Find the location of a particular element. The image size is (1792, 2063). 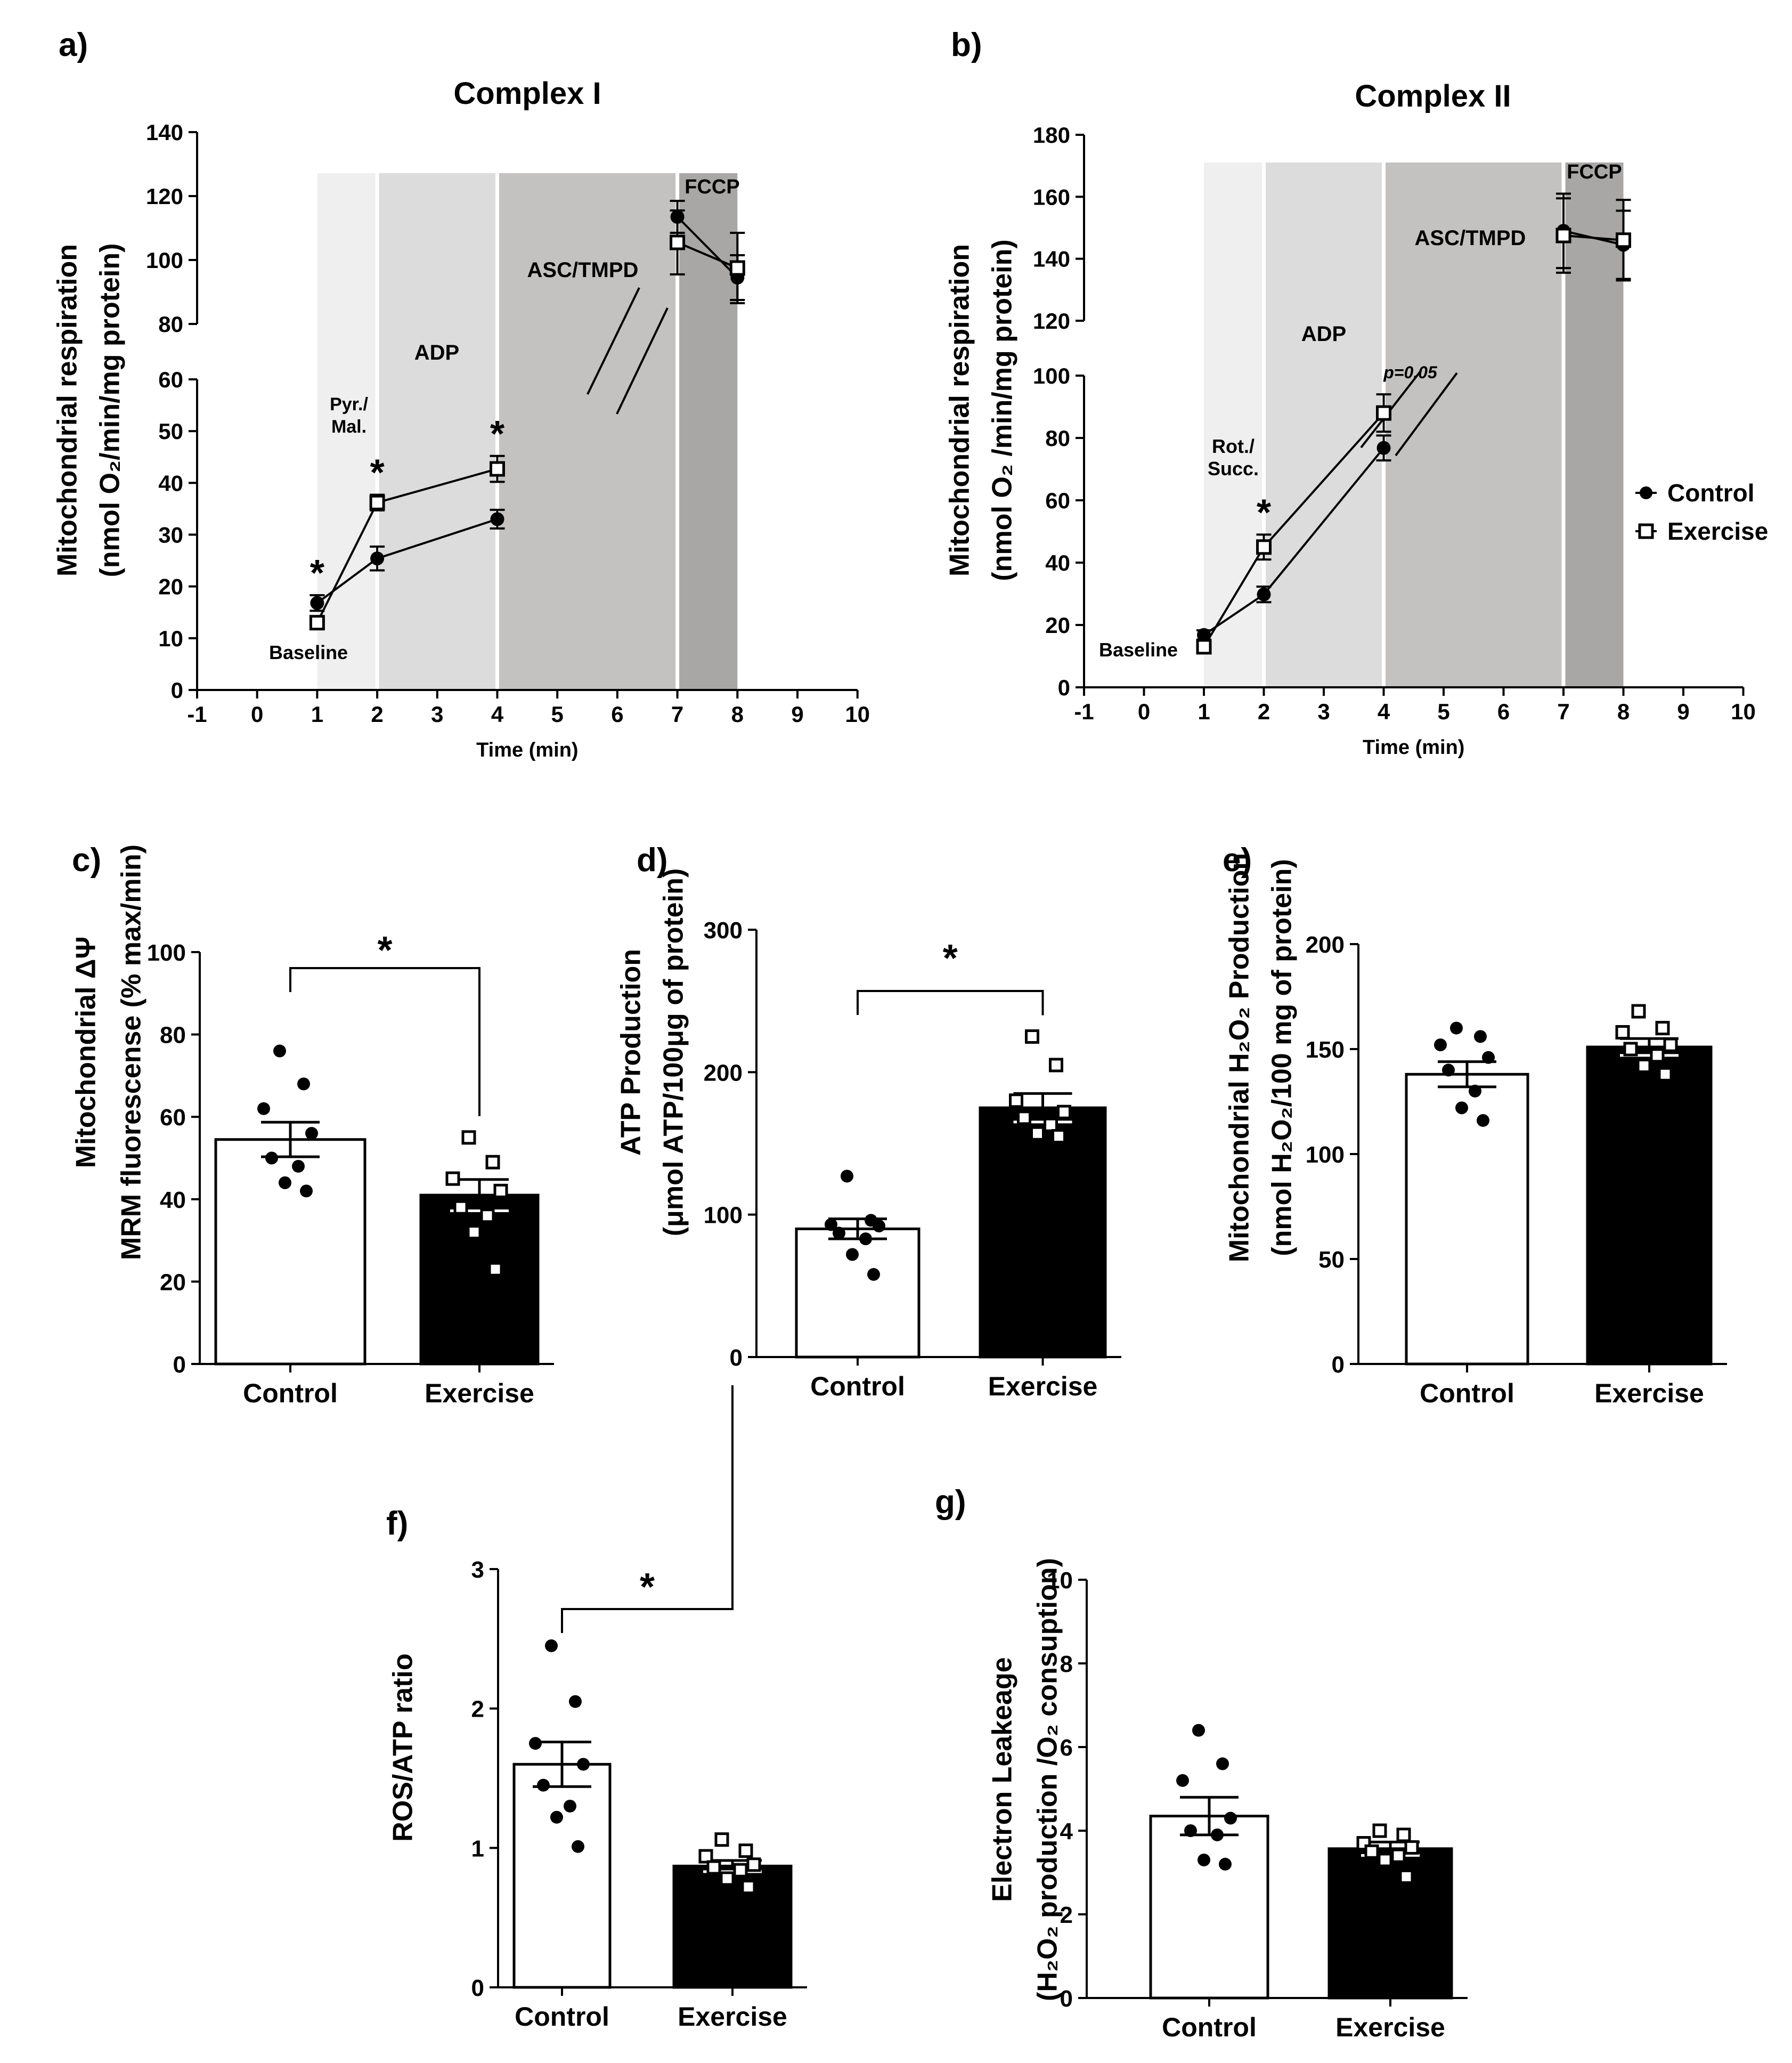

x-tick-label: 2 is located at coordinates (377, 714).